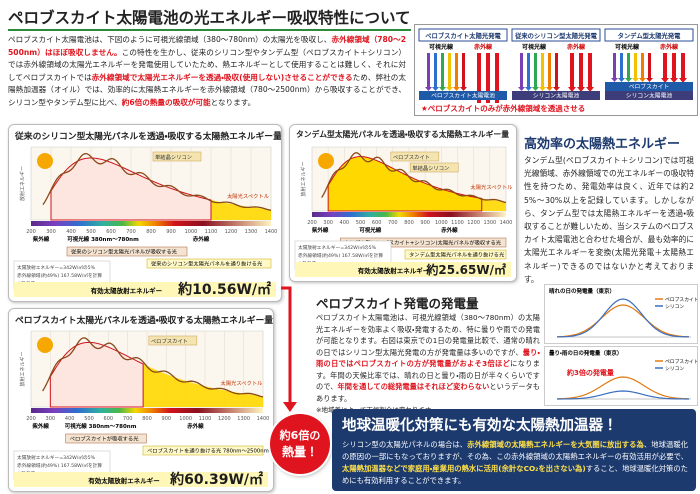 The height and width of the screenshot is (494, 700). What do you see at coordinates (151, 232) in the screenshot?
I see `x-tick-label: 800` at bounding box center [151, 232].